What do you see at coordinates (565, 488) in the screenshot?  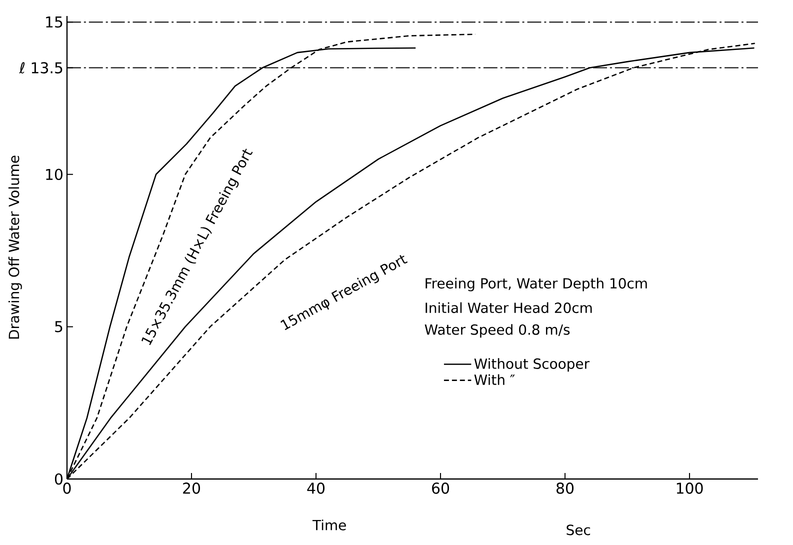 I see `x-tick-label: 80` at bounding box center [565, 488].